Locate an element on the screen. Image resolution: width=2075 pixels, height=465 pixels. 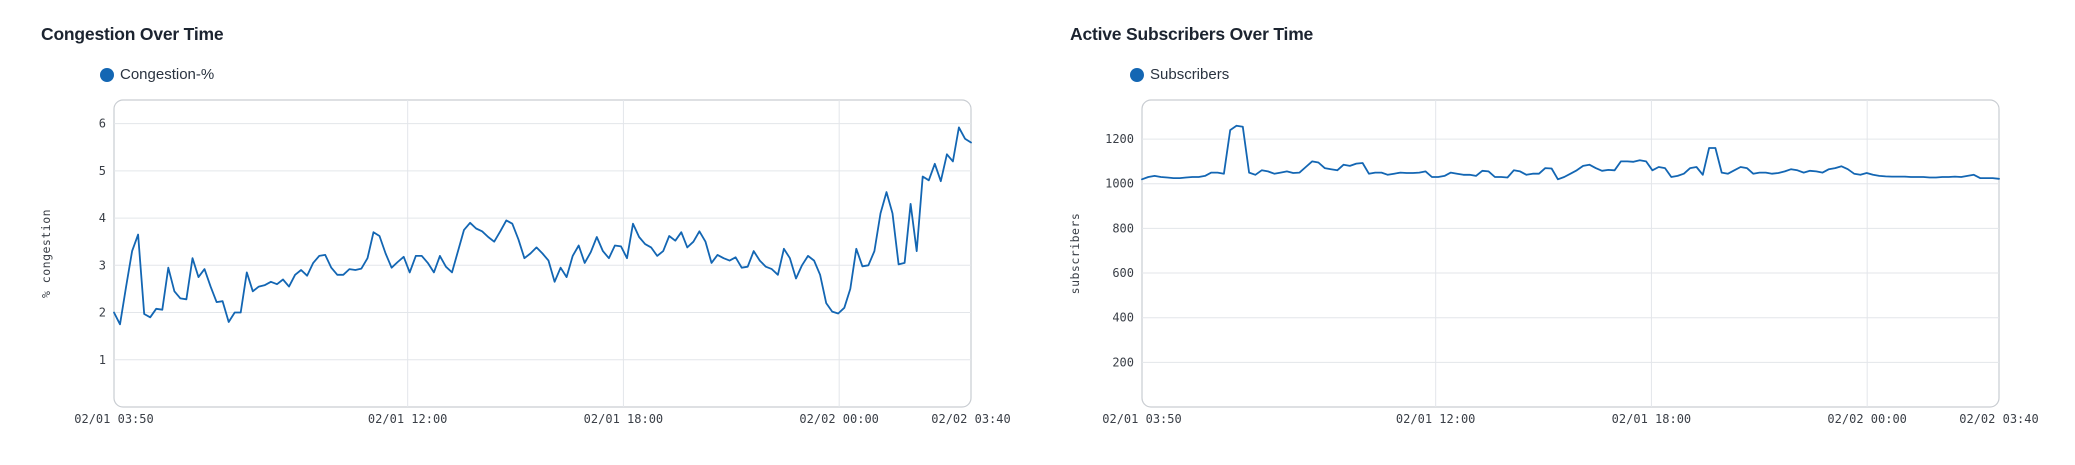
subscribers-x-tick-label: 02/02 00:00 is located at coordinates (1866, 419).